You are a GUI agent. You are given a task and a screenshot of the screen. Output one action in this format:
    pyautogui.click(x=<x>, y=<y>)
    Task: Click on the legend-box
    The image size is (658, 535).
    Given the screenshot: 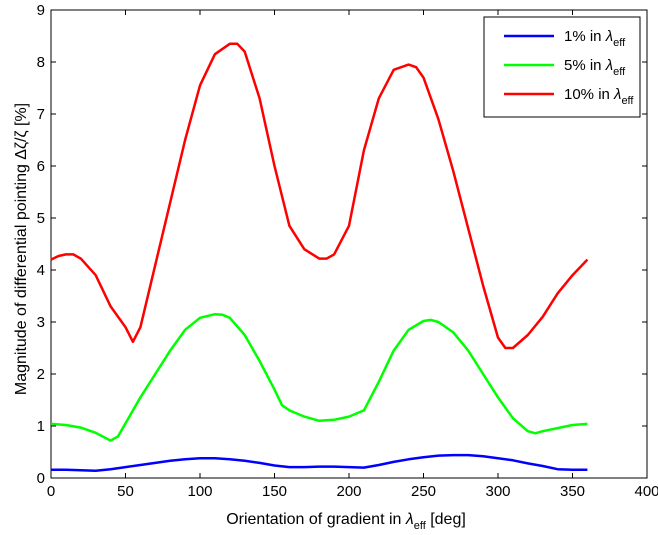 What is the action you would take?
    pyautogui.click(x=562, y=67)
    